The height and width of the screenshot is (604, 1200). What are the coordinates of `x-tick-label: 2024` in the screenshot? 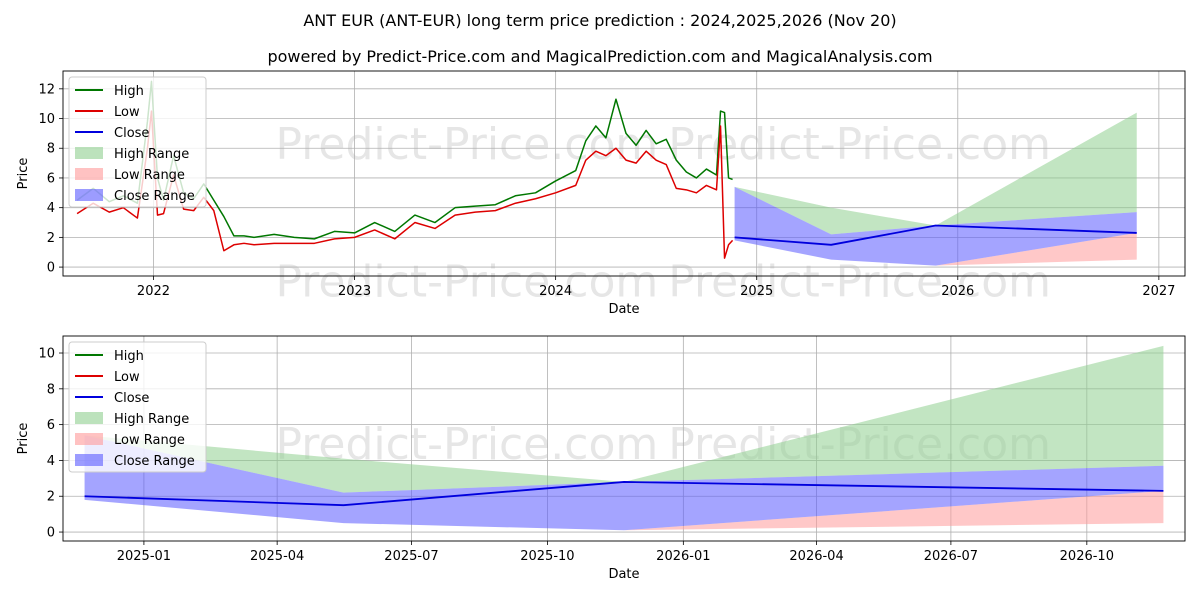 It's located at (555, 291).